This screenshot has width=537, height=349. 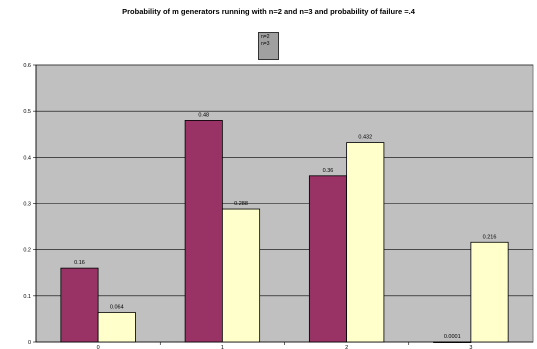 What do you see at coordinates (470, 347) in the screenshot?
I see `x-tick-label: 3` at bounding box center [470, 347].